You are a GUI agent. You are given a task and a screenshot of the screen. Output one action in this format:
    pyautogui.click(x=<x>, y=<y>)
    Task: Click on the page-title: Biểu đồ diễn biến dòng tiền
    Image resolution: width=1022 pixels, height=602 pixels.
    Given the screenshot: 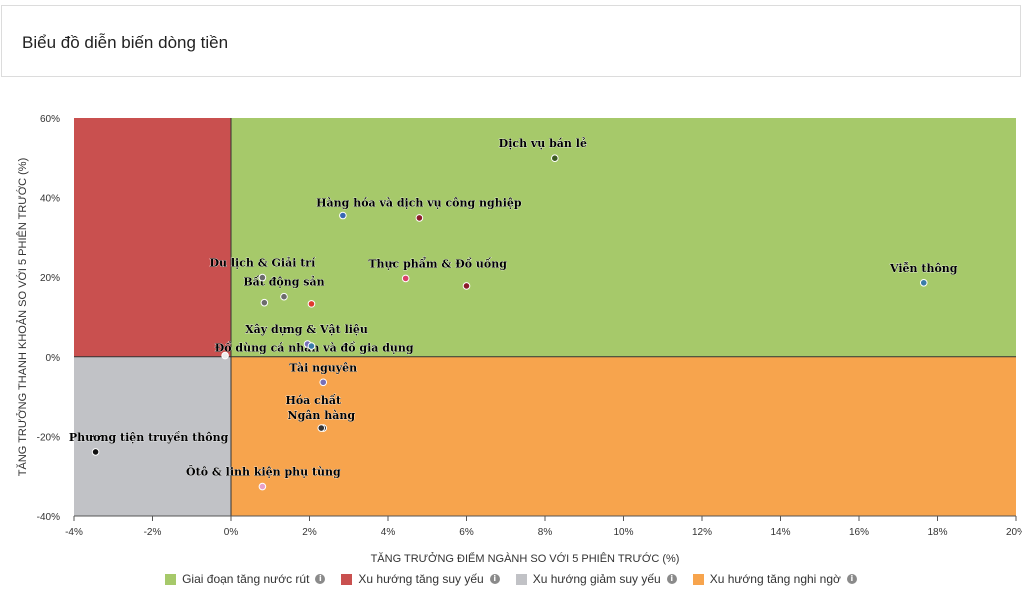 What is the action you would take?
    pyautogui.click(x=125, y=42)
    